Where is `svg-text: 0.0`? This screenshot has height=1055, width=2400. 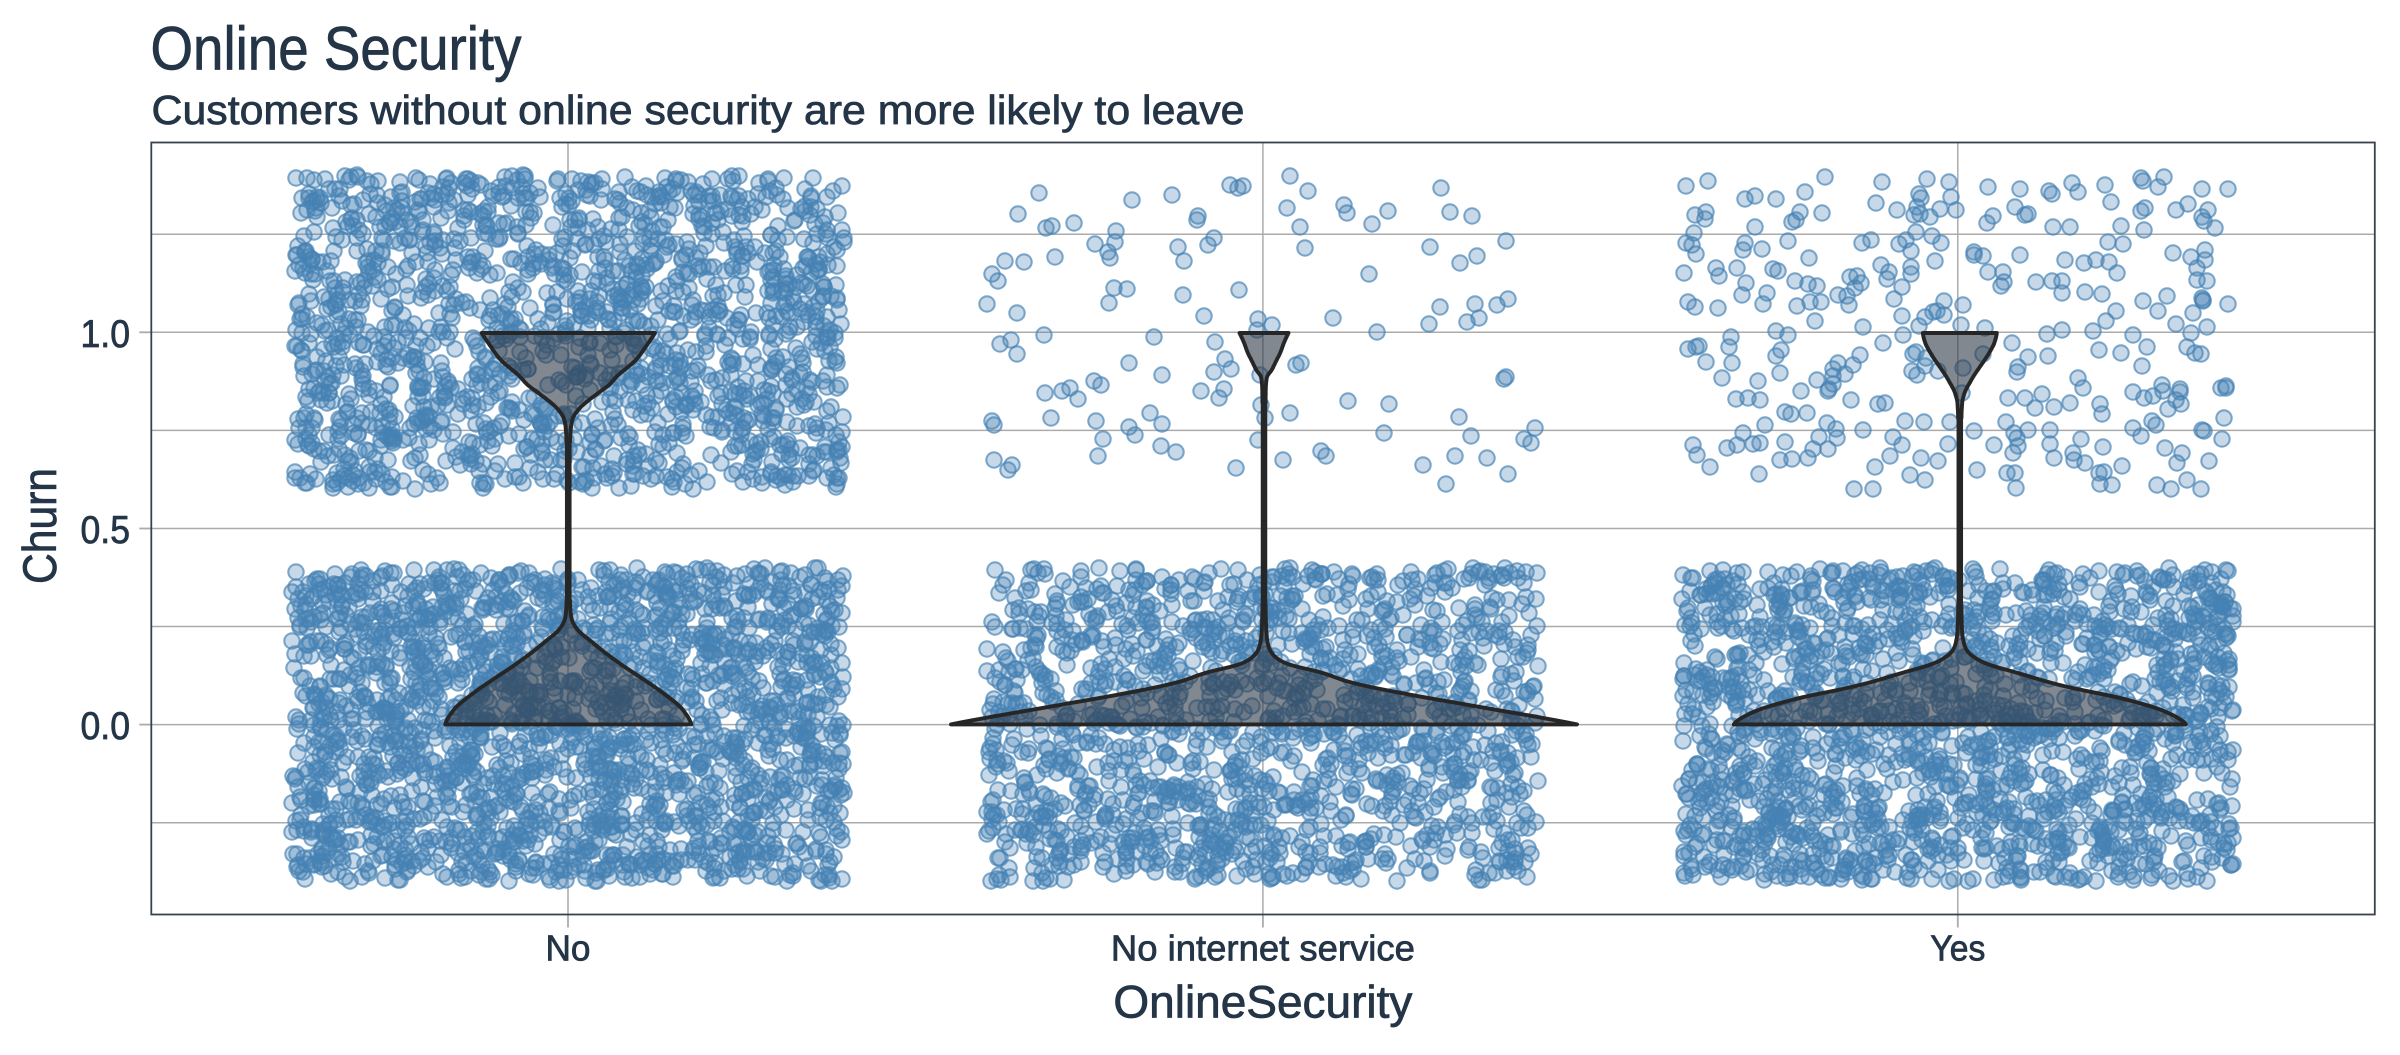 svg-text: 0.0 is located at coordinates (106, 726).